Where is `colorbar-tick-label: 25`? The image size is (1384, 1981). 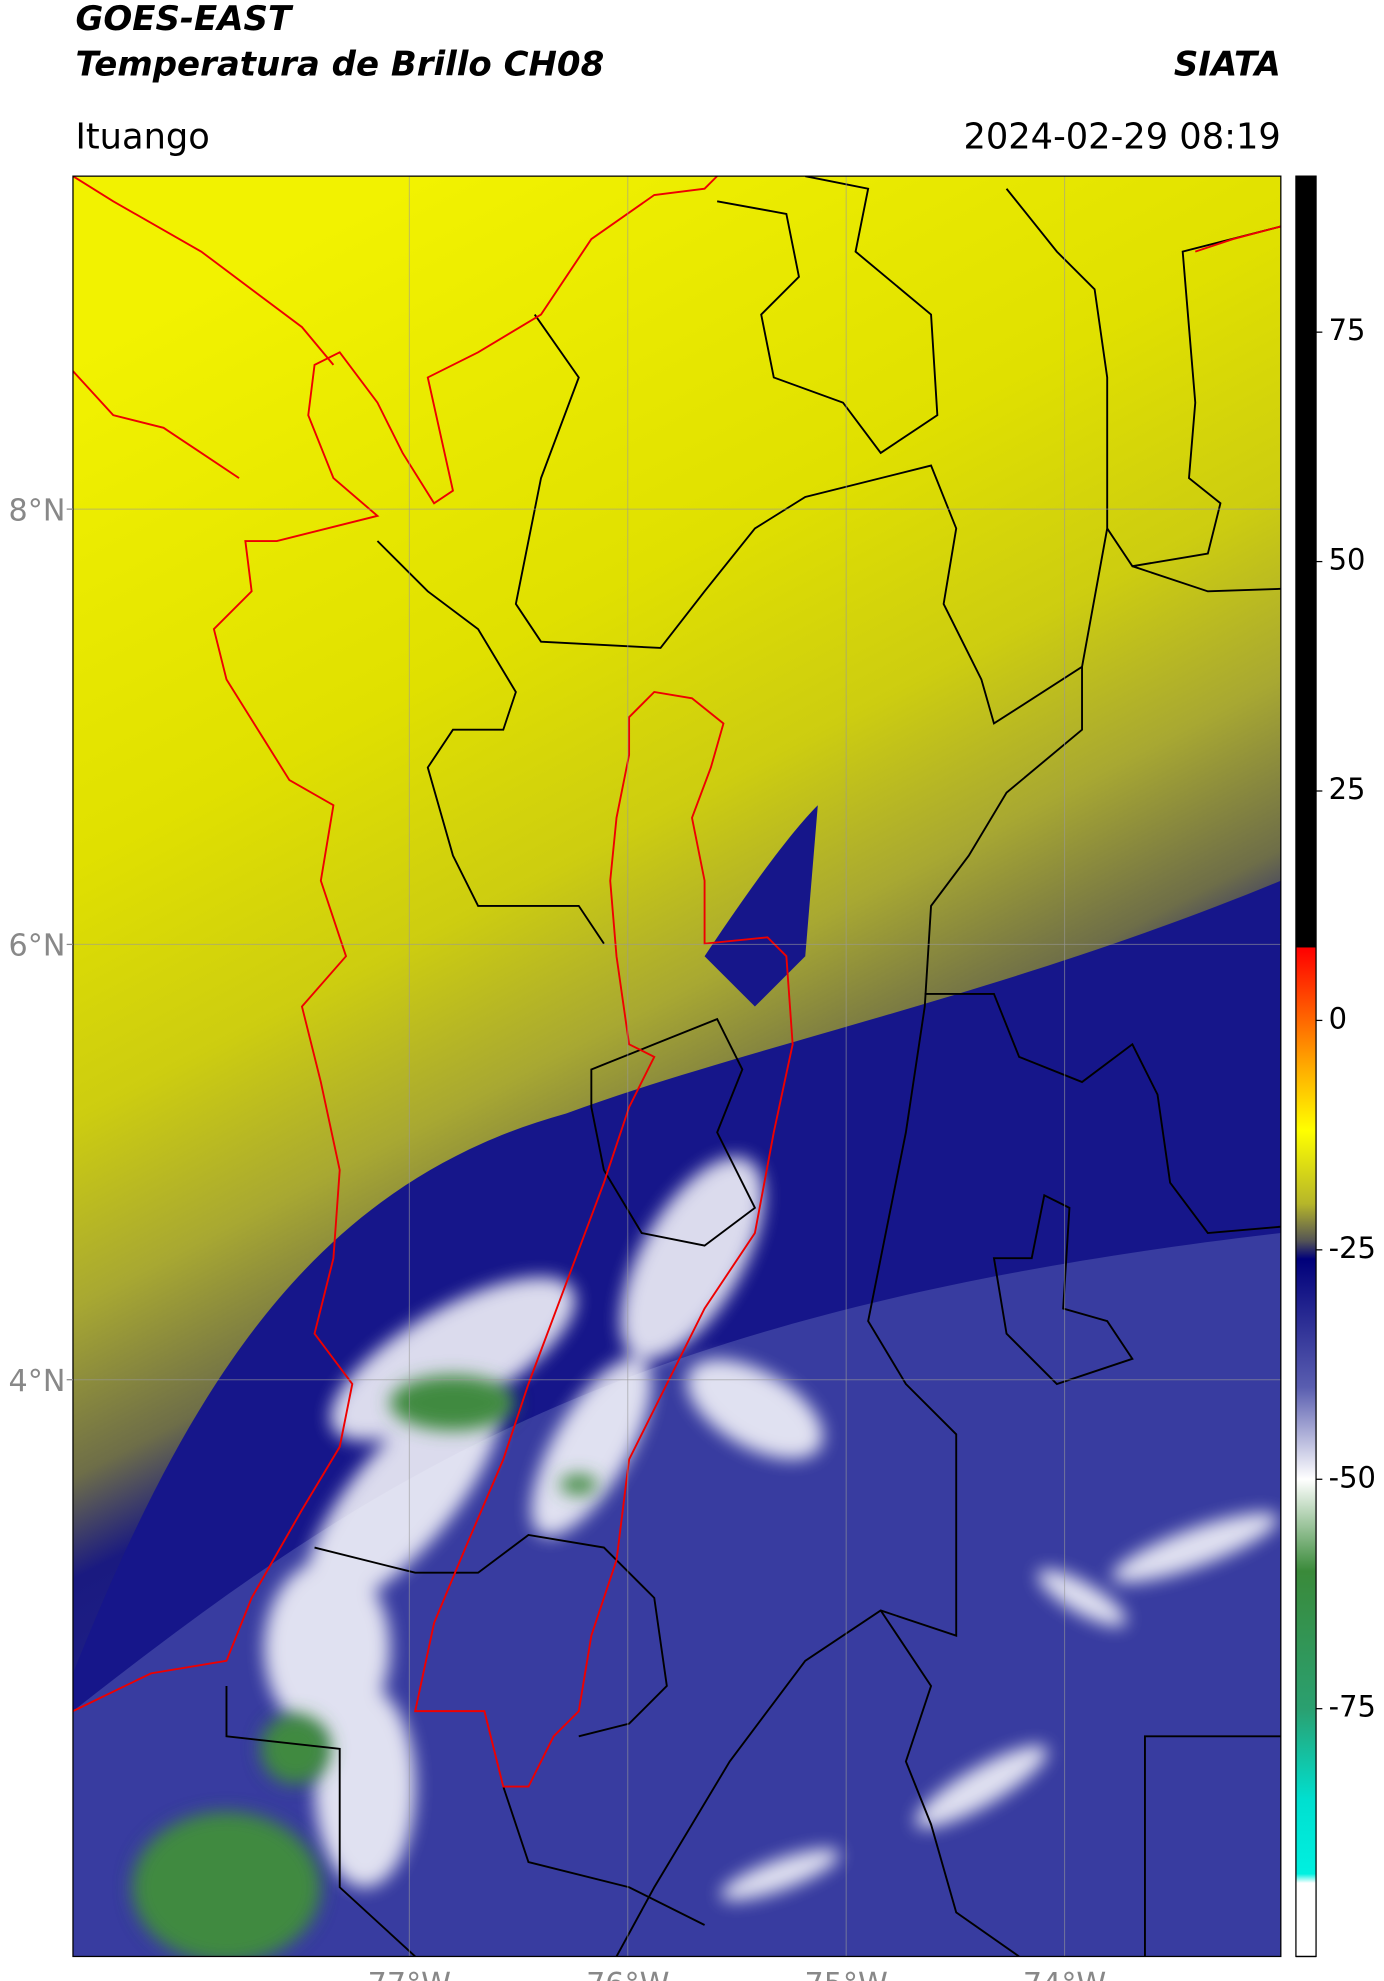 colorbar-tick-label: 25 is located at coordinates (1347, 789).